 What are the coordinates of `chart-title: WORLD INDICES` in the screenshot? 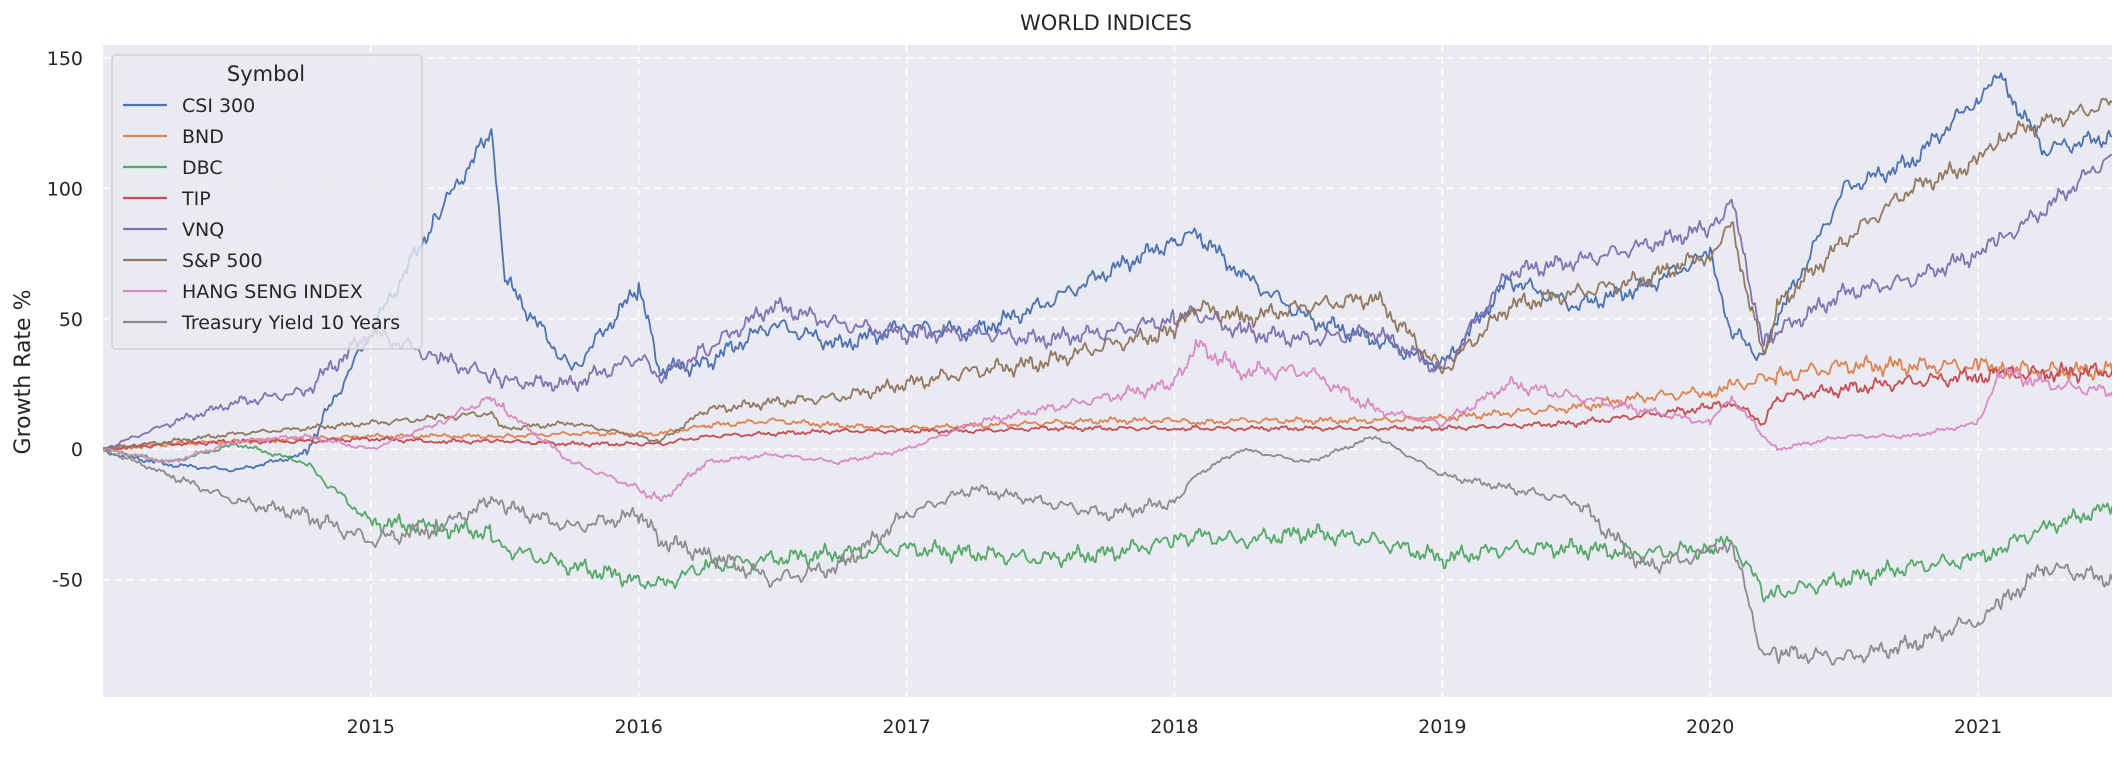 It's located at (1106, 23).